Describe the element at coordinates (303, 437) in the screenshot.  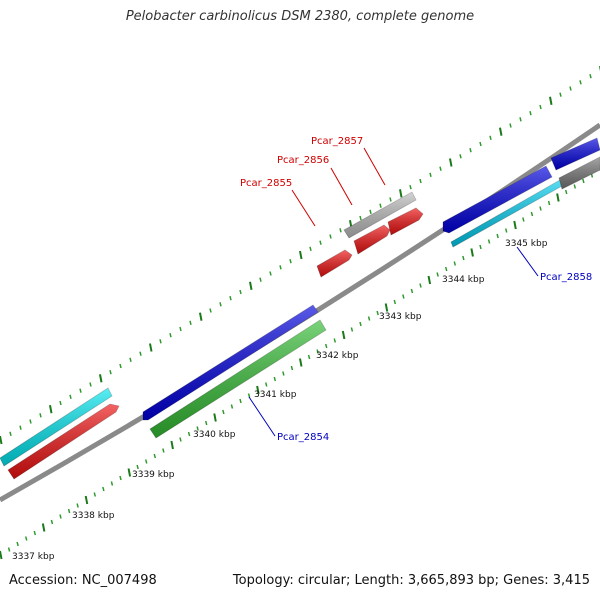
I see `gene-label-pcar_2854: Pcar_2854` at that location.